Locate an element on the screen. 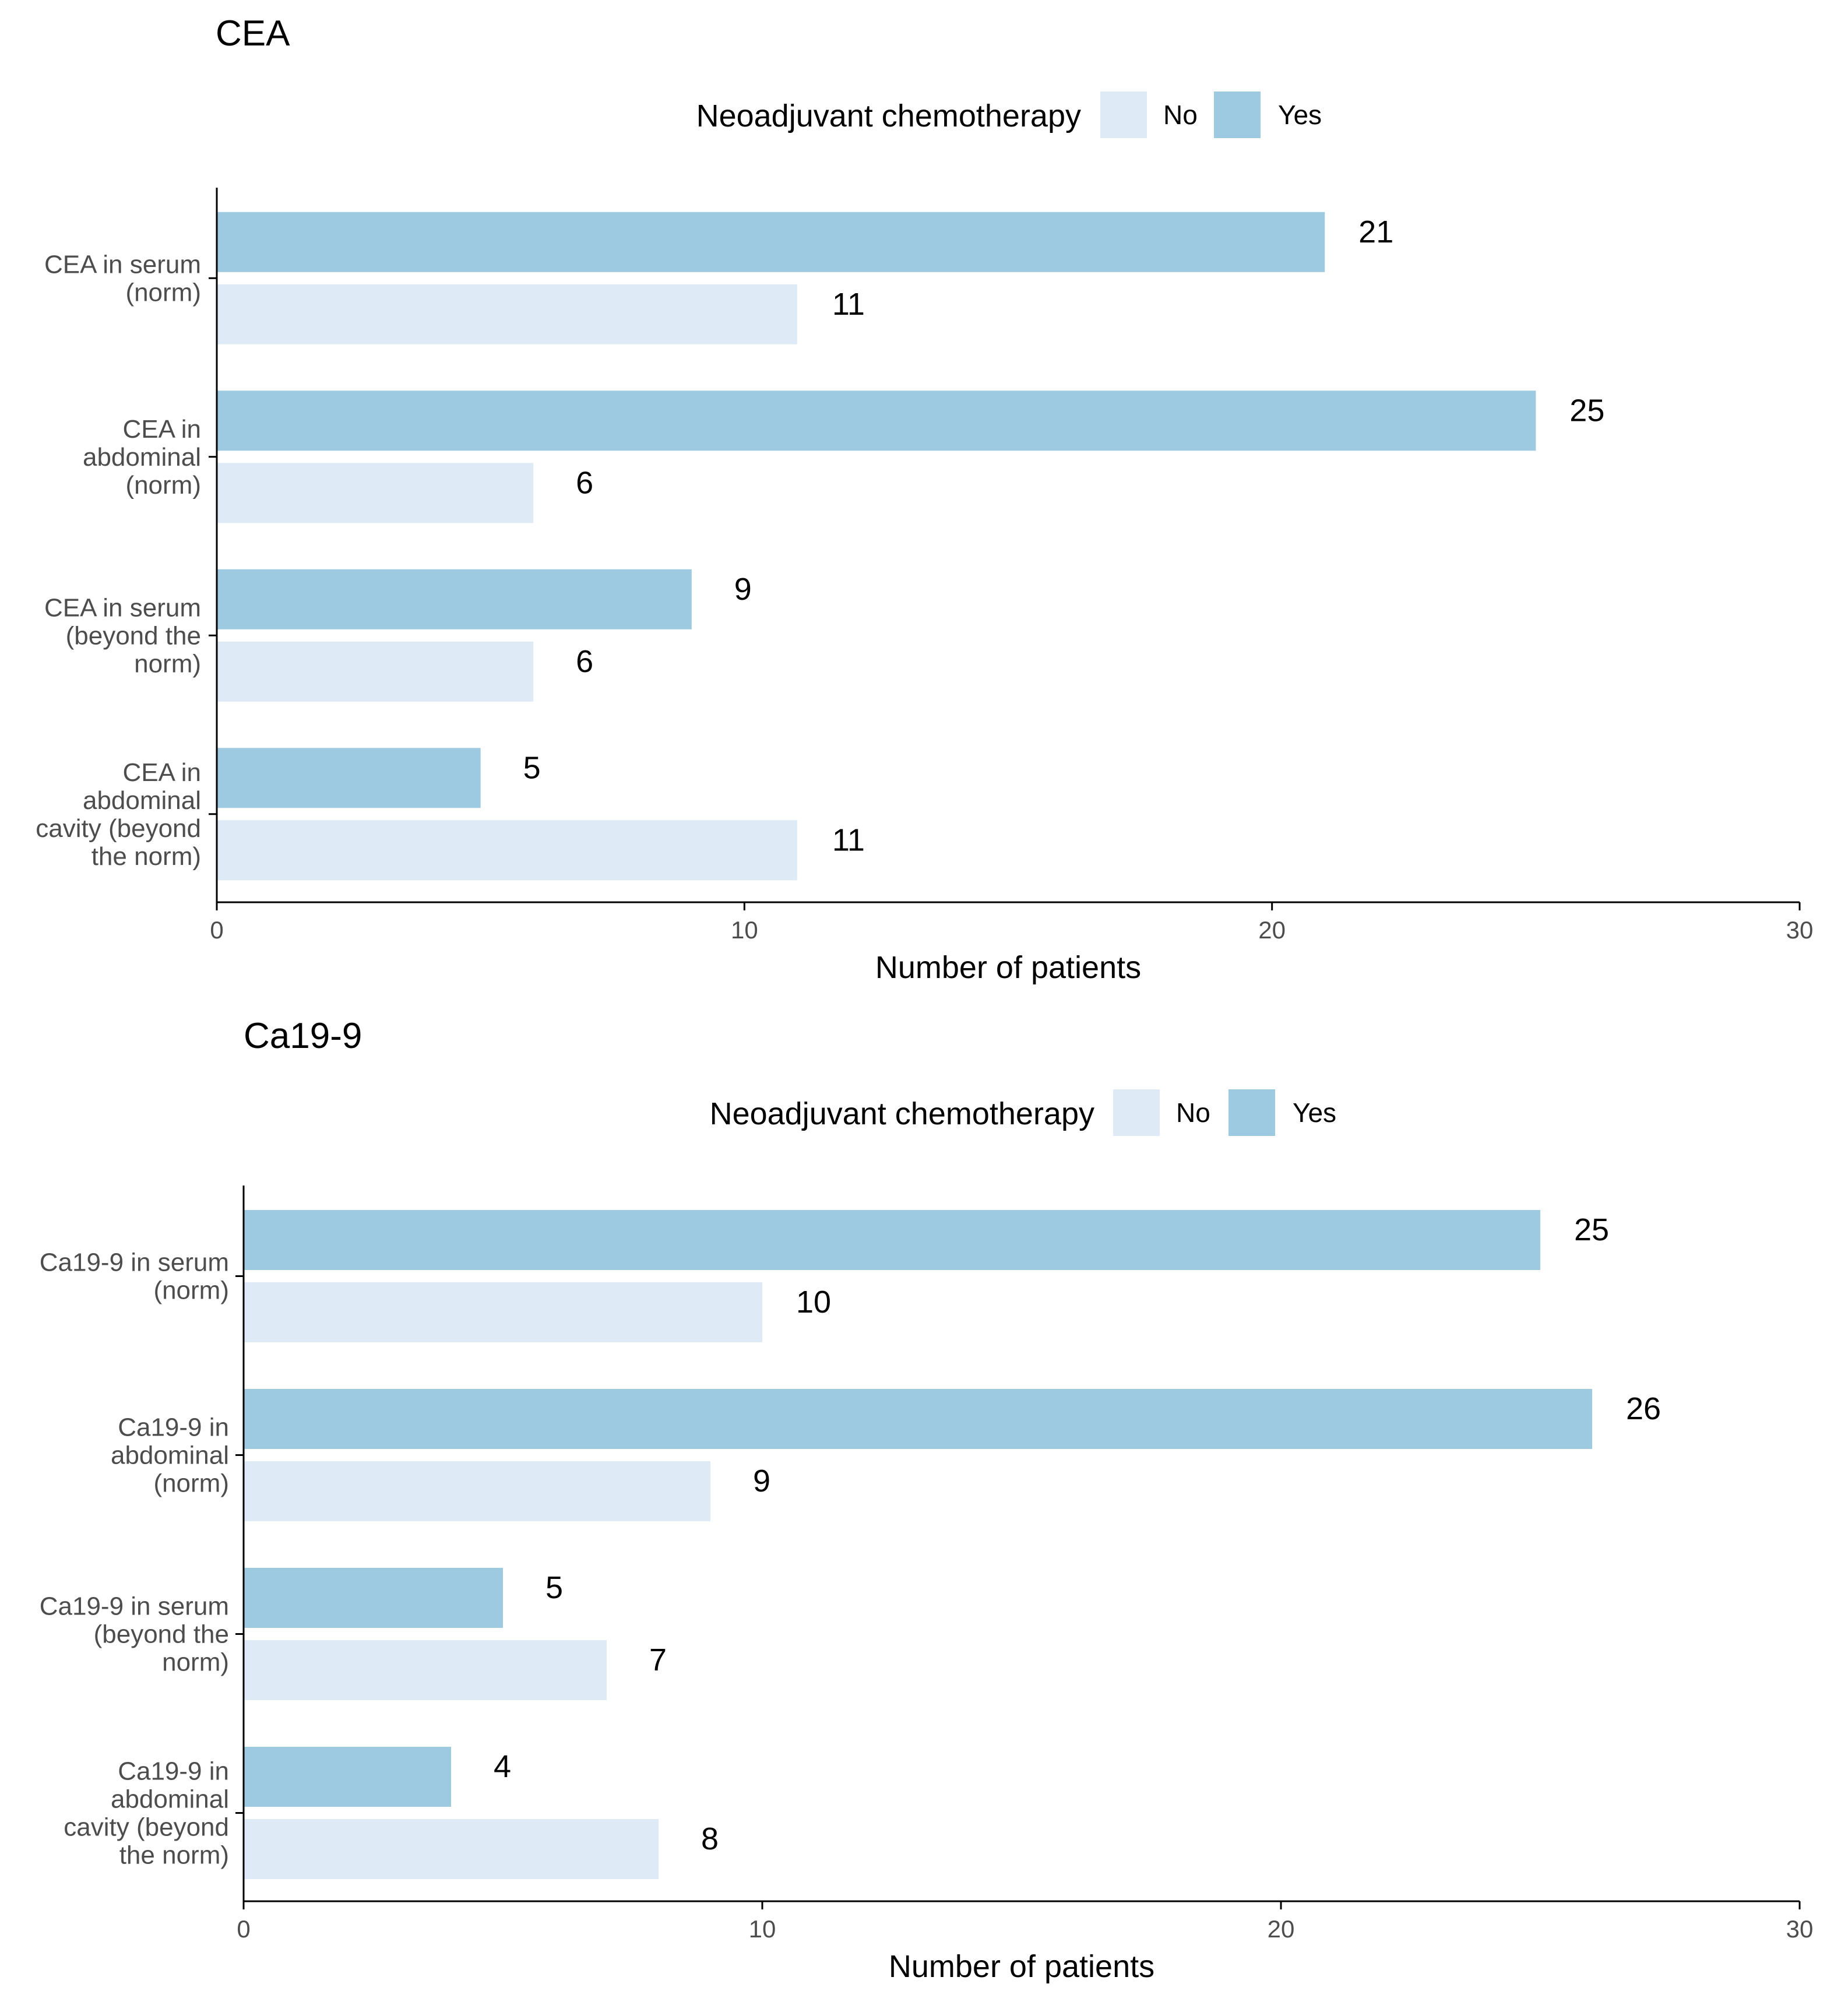 Image resolution: width=1848 pixels, height=1998 pixels. data-label-yes: 26 is located at coordinates (1643, 1408).